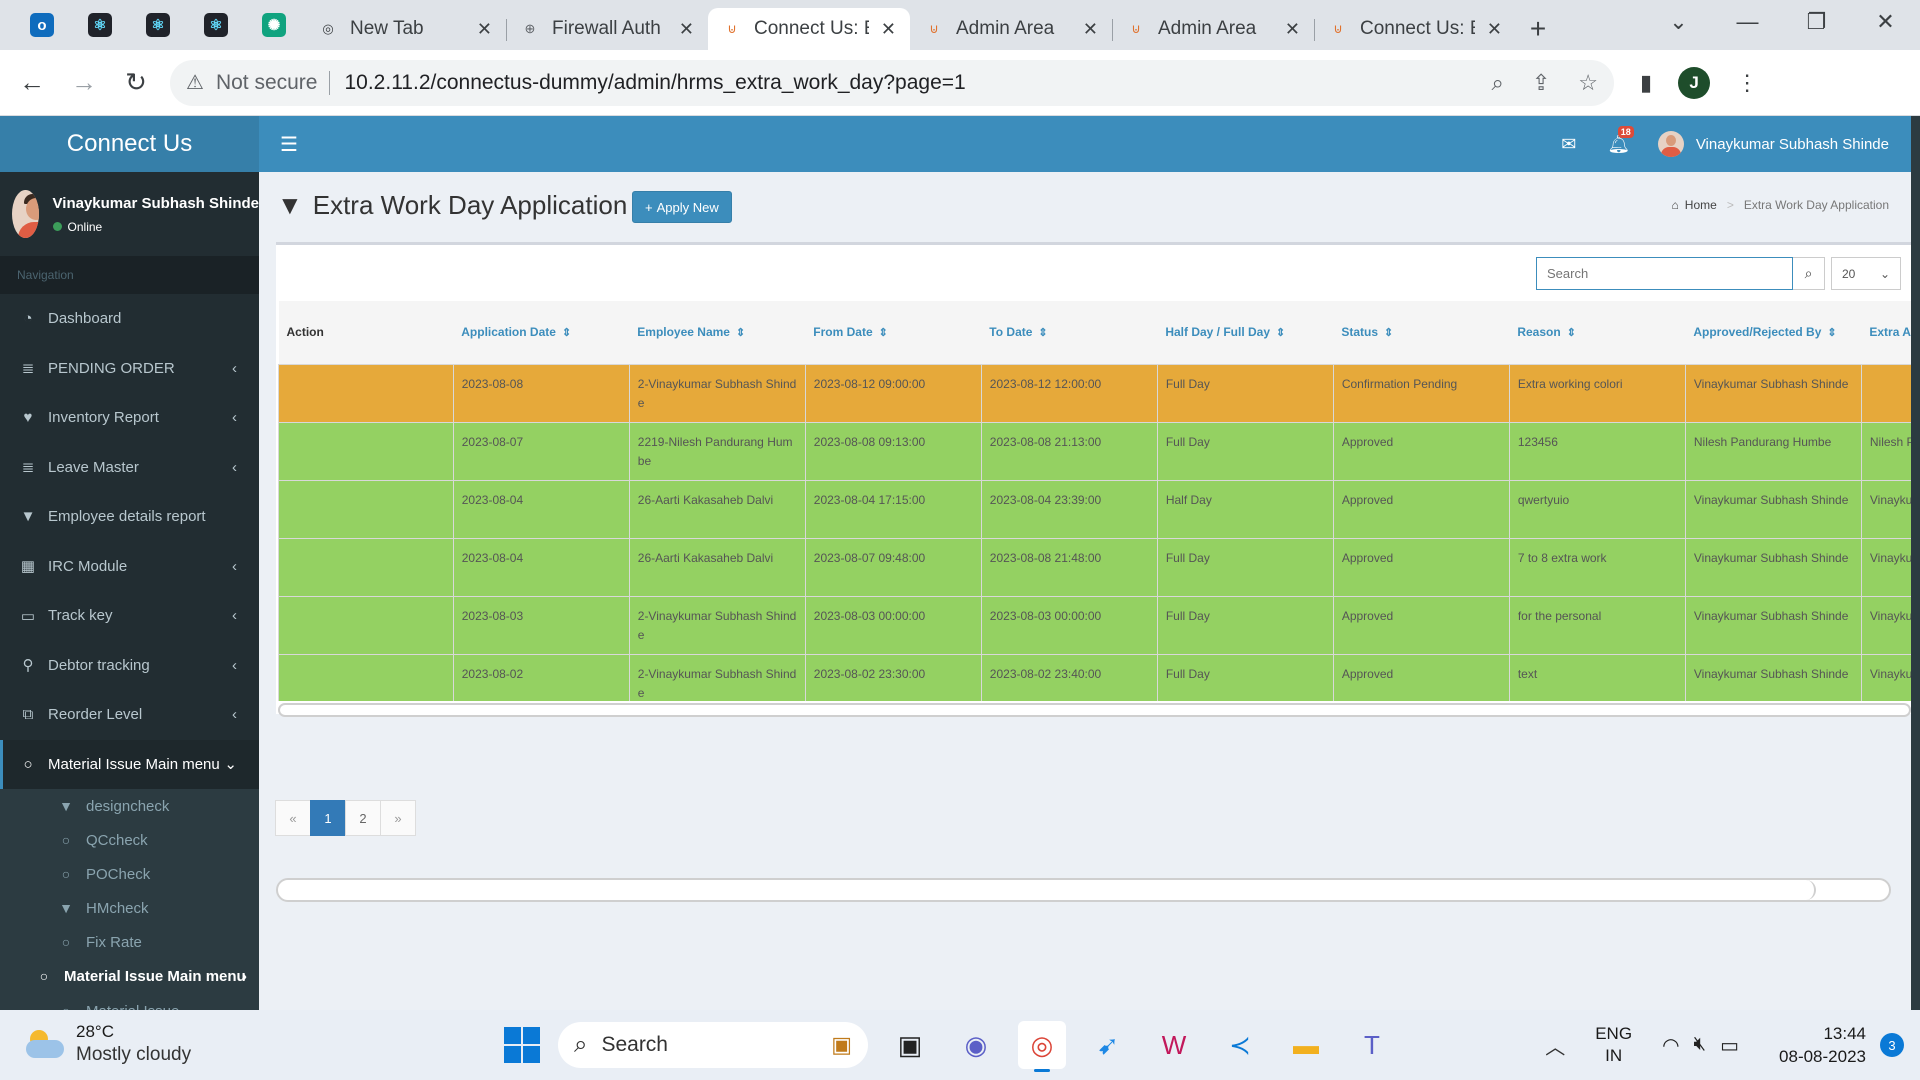 Image resolution: width=1920 pixels, height=1080 pixels. Describe the element at coordinates (1646, 82) in the screenshot. I see `side-panel-icon: ▮` at that location.